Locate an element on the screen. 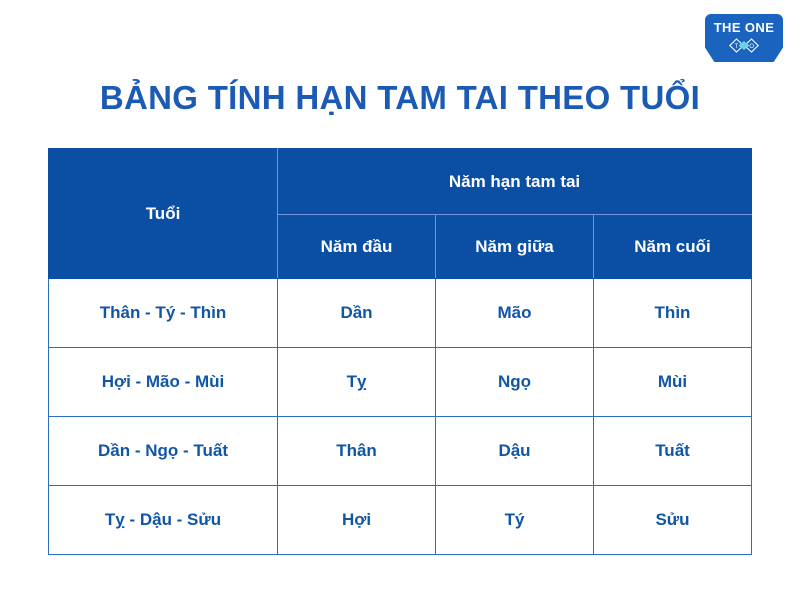 This screenshot has height=602, width=800. cell-year-last: Mùi is located at coordinates (672, 382).